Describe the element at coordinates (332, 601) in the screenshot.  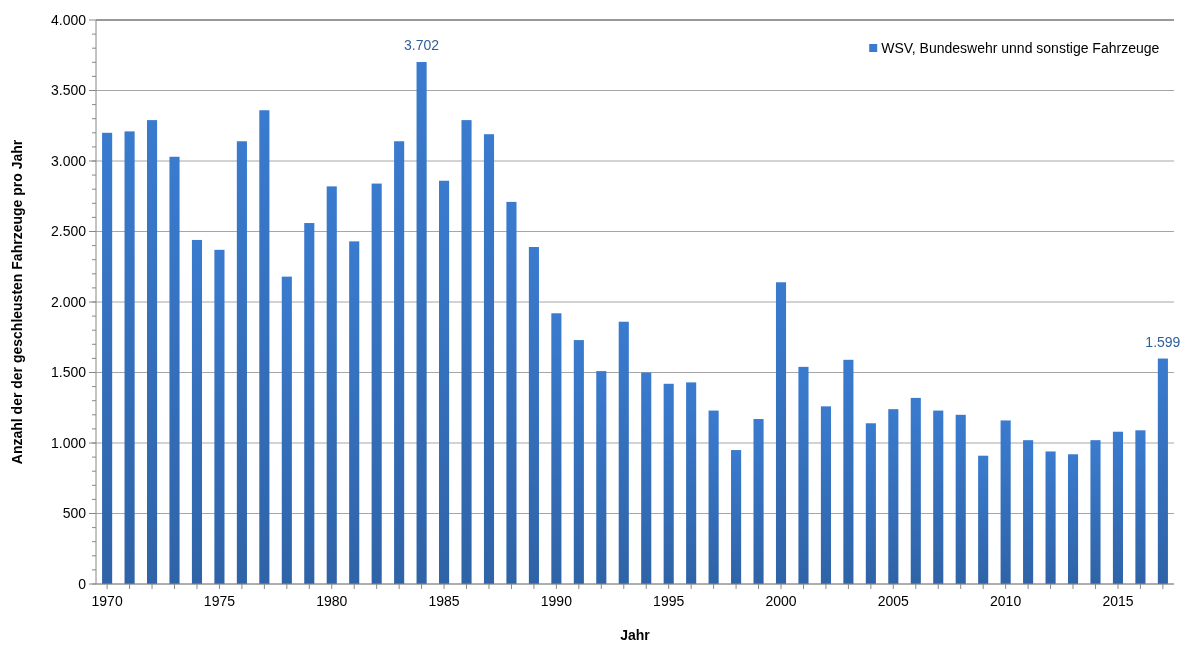
I see `x-tick-label: 1980` at that location.